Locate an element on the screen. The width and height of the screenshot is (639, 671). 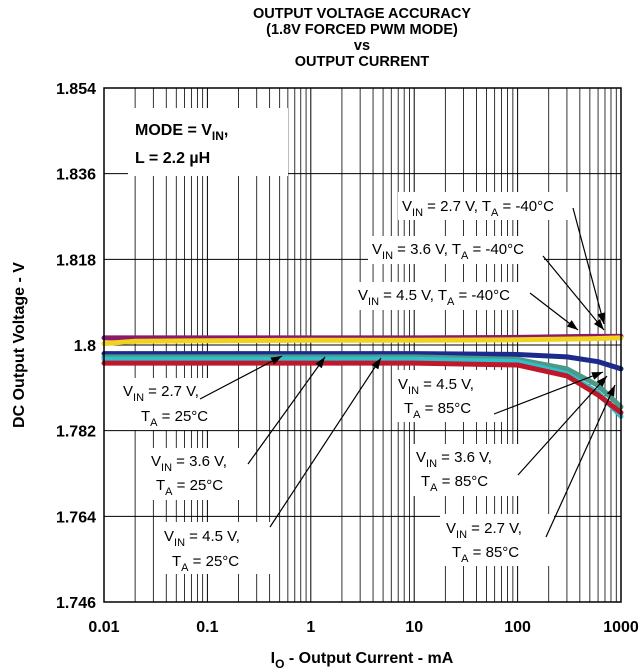
x-tick-label: 0.1 is located at coordinates (207, 627).